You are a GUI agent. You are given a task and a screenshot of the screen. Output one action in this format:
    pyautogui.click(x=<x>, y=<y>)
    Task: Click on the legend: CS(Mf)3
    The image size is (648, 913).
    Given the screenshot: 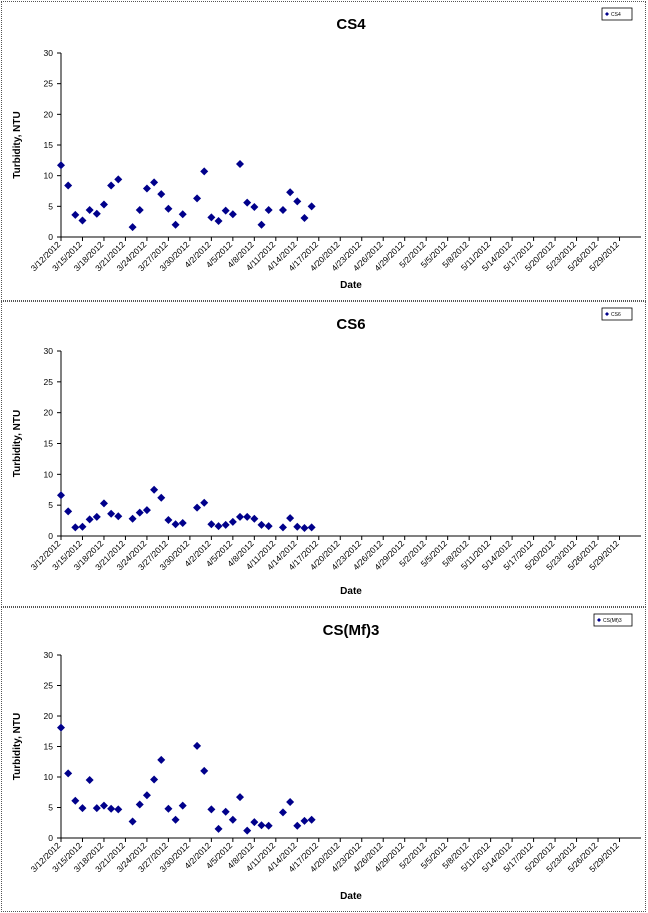 What is the action you would take?
    pyautogui.click(x=613, y=620)
    